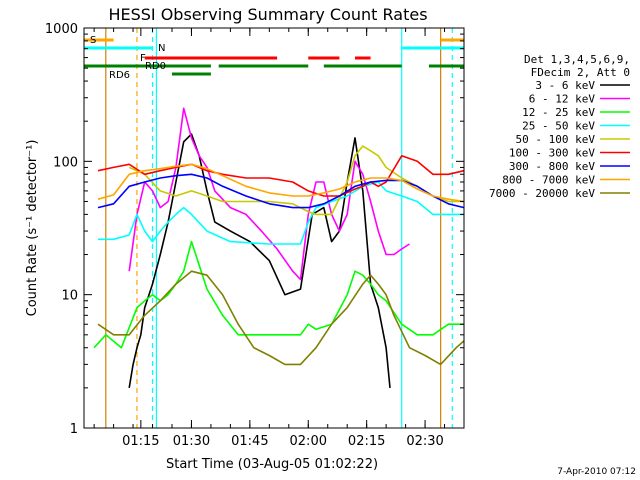 The image size is (640, 480). What do you see at coordinates (32, 228) in the screenshot?
I see `y-axis-label: Count Rate (s⁻¹ detector⁻¹)` at bounding box center [32, 228].